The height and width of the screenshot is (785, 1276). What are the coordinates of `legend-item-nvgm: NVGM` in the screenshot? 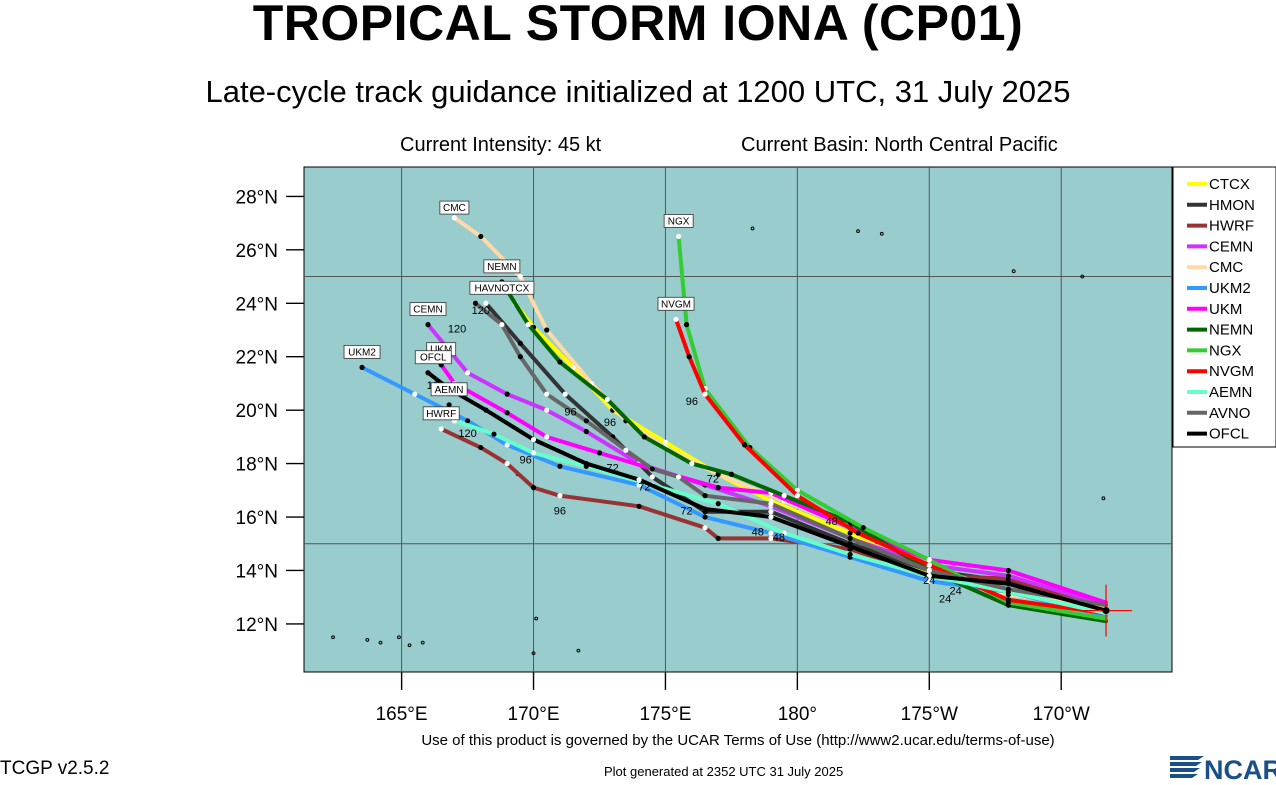 It's located at (1220, 371).